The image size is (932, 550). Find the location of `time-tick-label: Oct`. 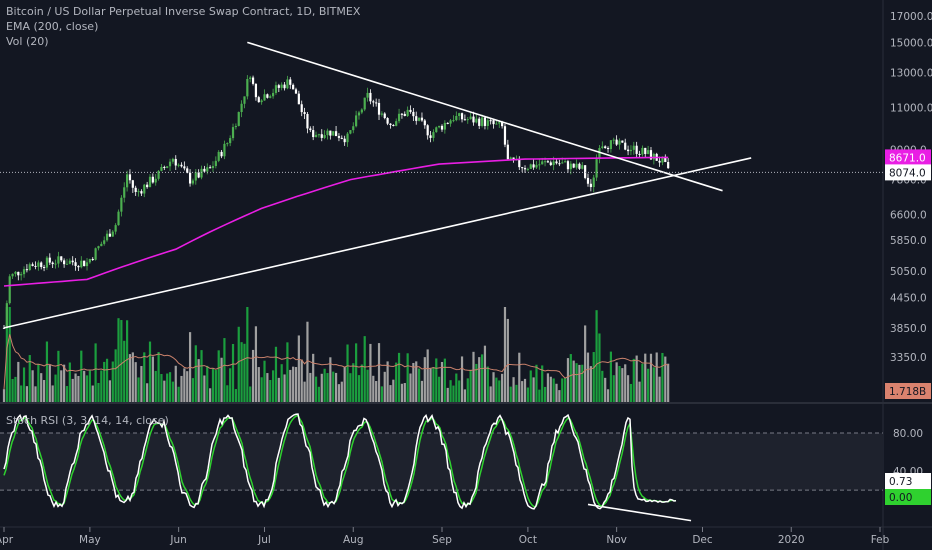

time-tick-label: Oct is located at coordinates (528, 540).